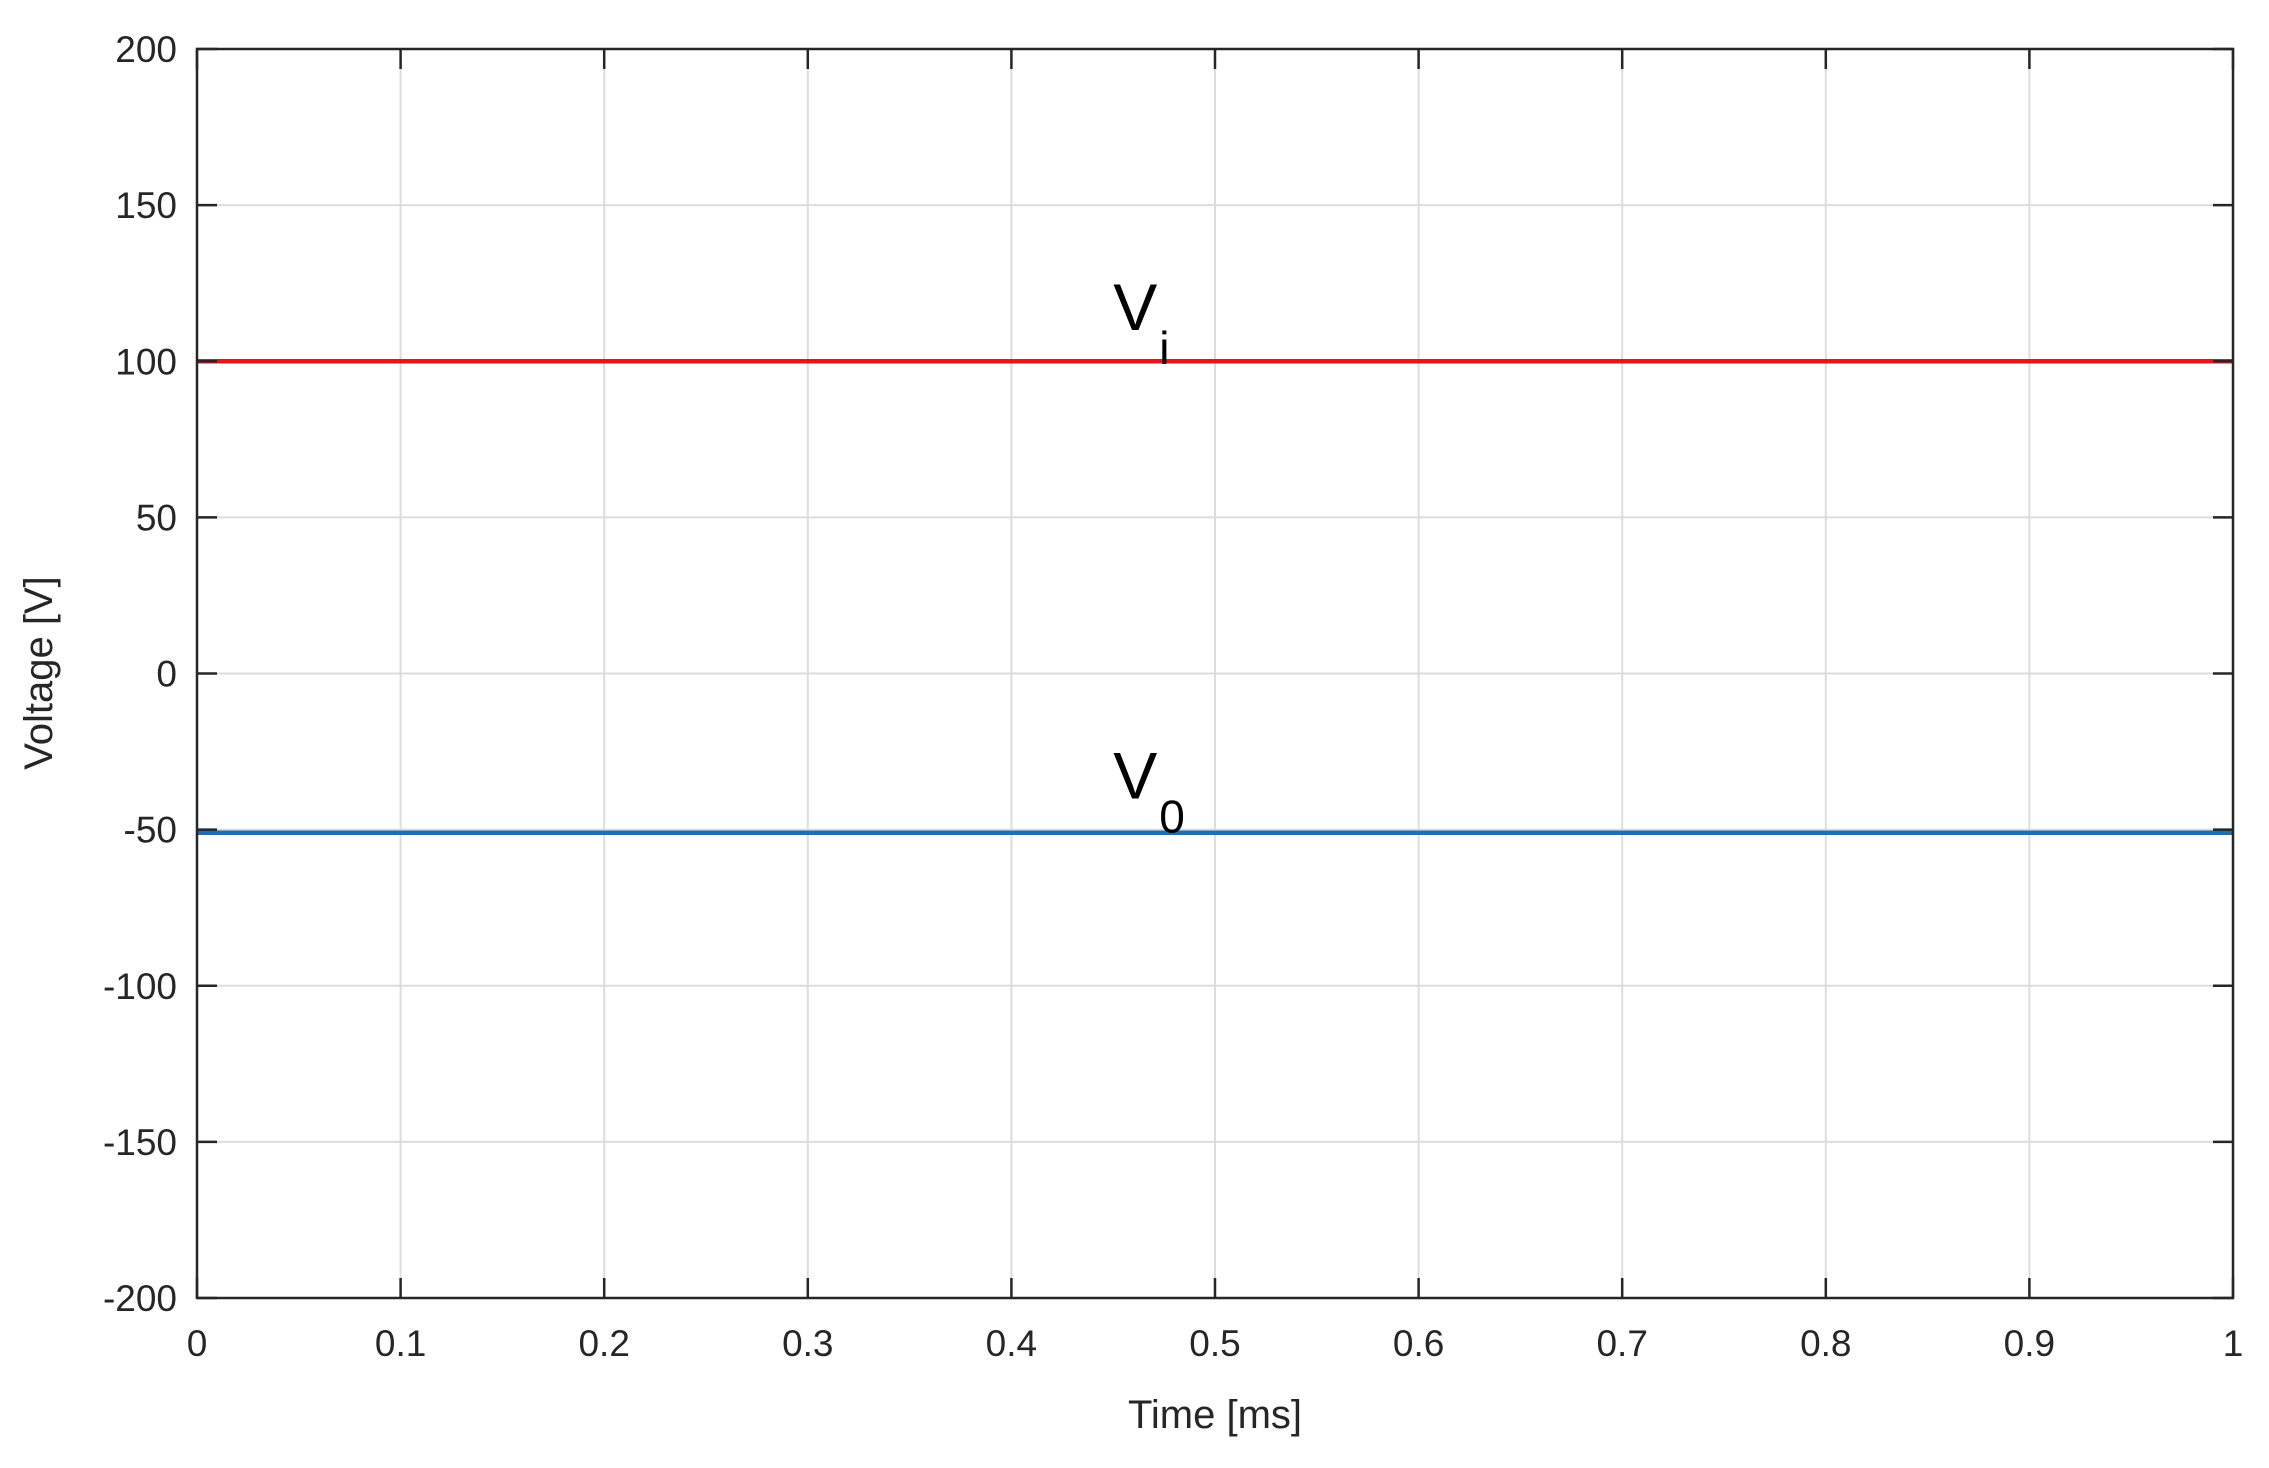  Describe the element at coordinates (1172, 816) in the screenshot. I see `annotation-2-subscript: 0` at that location.